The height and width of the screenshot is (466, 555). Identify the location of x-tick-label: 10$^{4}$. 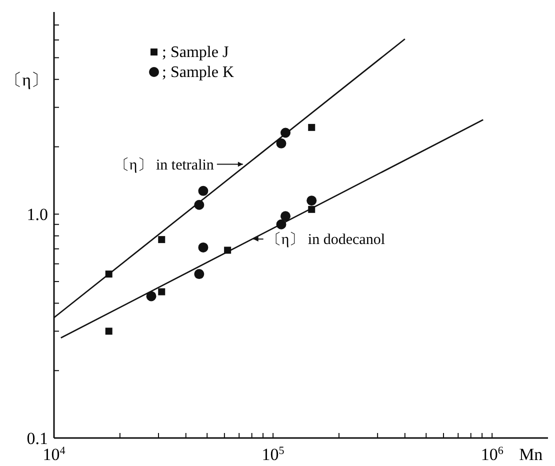
(54, 454).